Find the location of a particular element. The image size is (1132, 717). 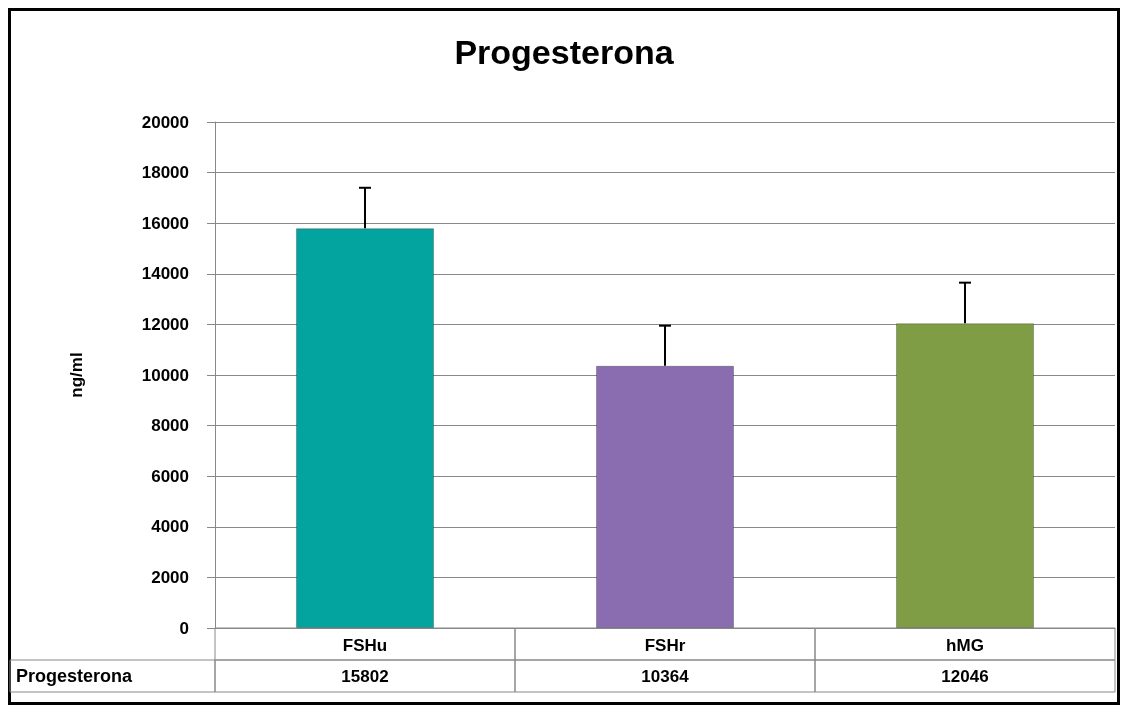

y-tick-label: 8000 is located at coordinates (170, 426).